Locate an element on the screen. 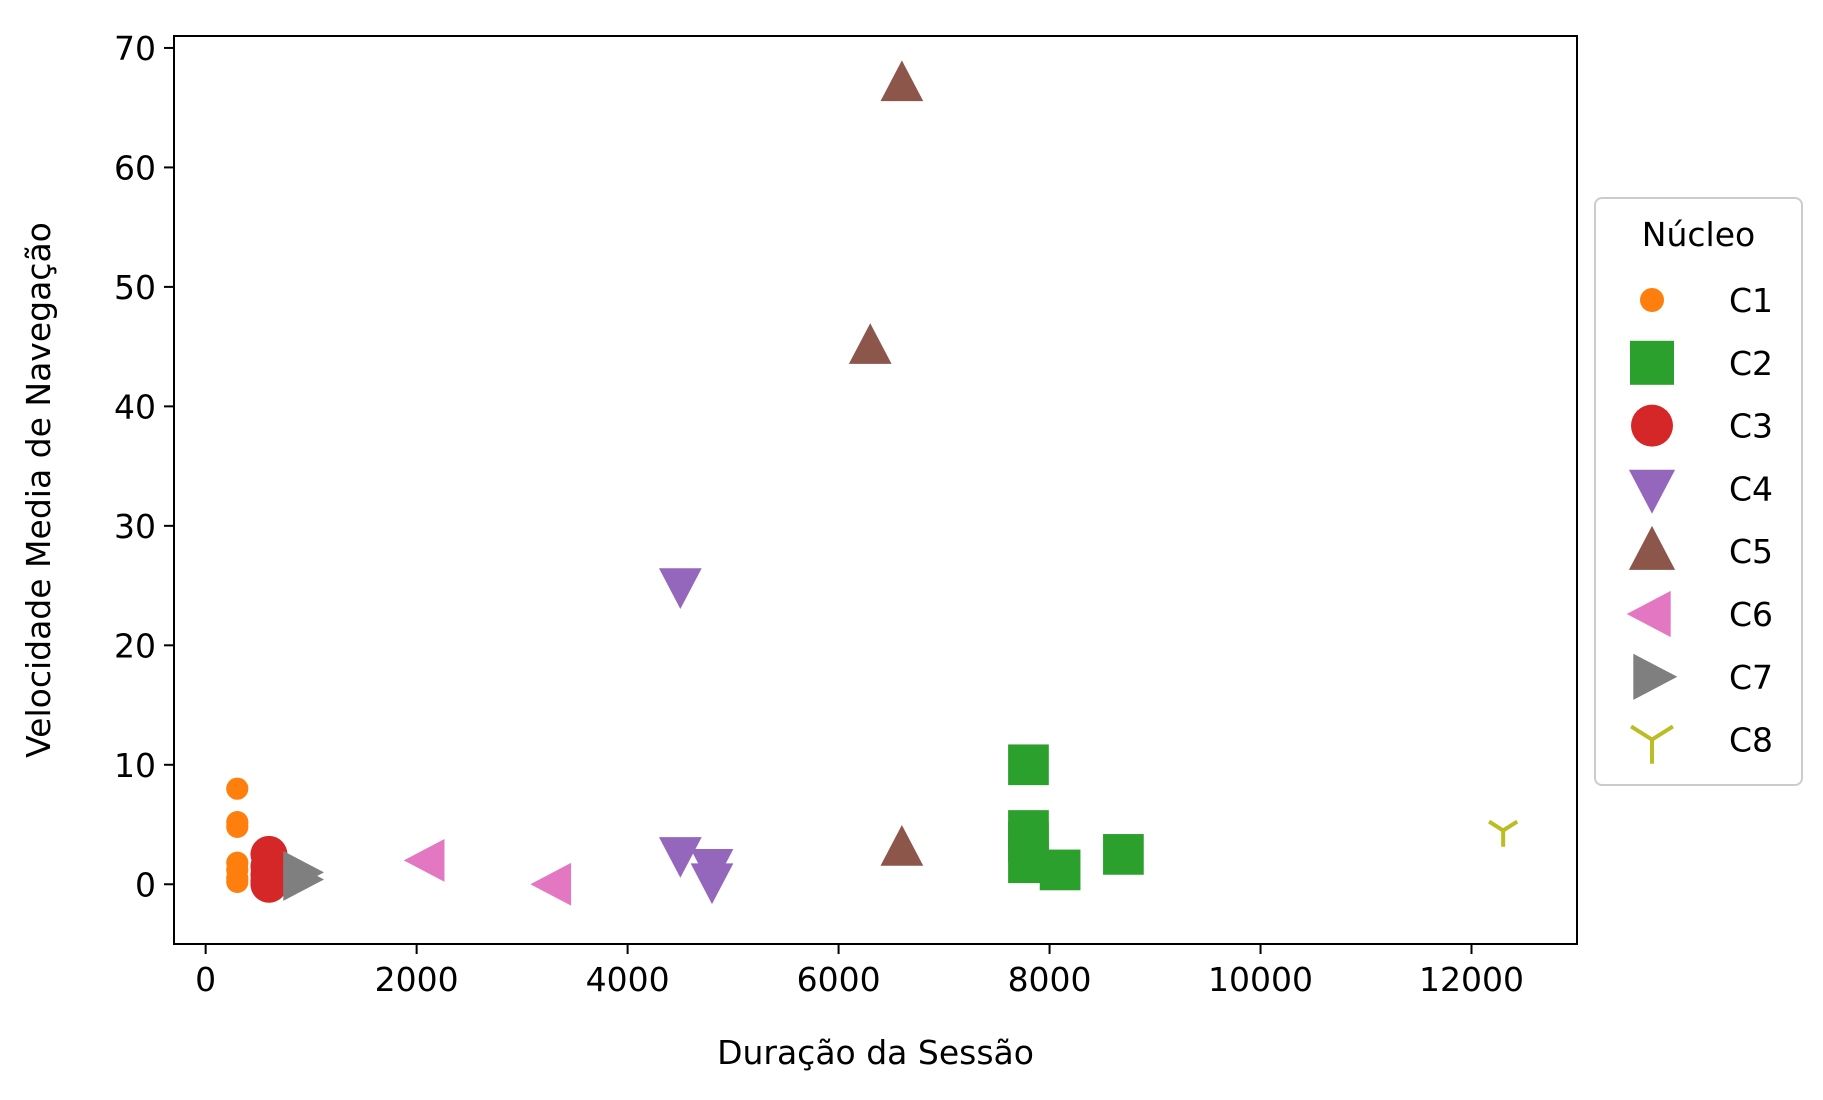 The width and height of the screenshot is (1823, 1100). x-tick-label: 10000 is located at coordinates (1260, 979).